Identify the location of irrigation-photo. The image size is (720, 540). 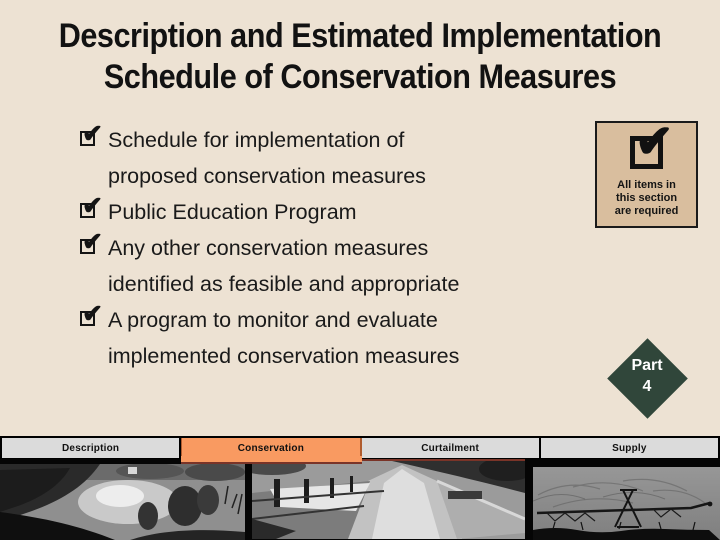
(626, 503).